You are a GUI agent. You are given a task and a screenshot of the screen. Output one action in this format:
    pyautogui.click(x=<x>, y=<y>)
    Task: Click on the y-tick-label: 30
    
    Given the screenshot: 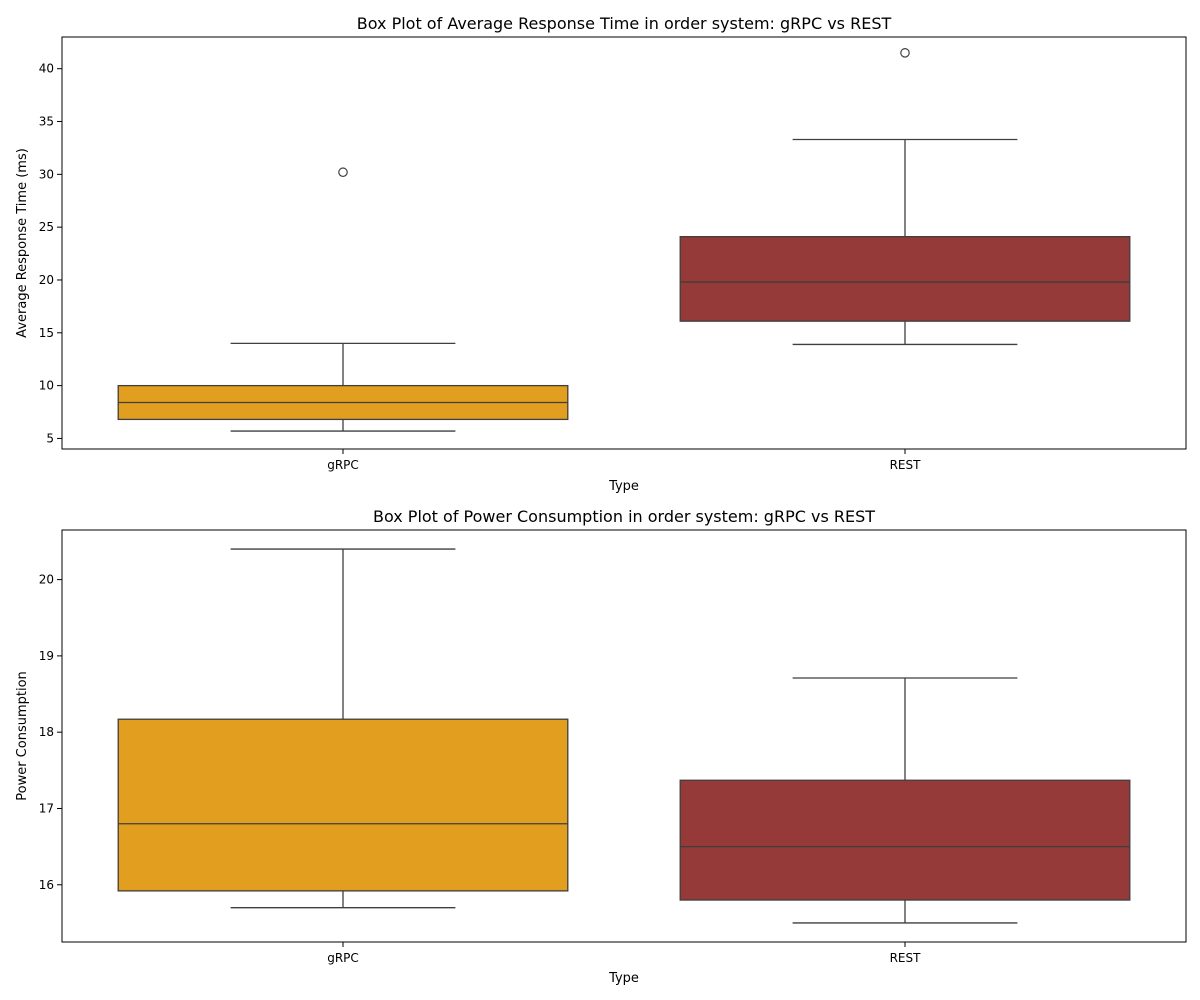 What is the action you would take?
    pyautogui.click(x=46, y=174)
    